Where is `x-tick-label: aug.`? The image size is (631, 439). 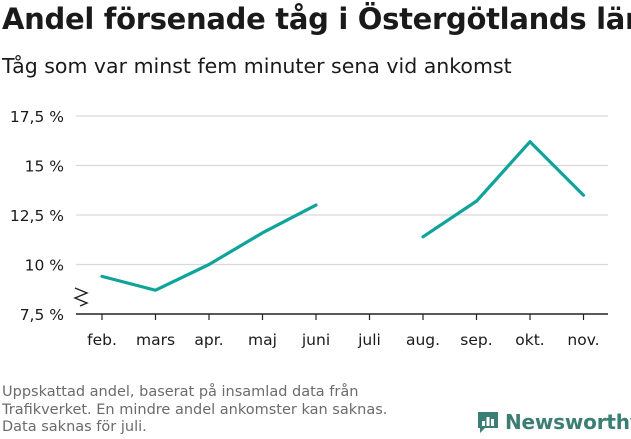 x-tick-label: aug. is located at coordinates (423, 340).